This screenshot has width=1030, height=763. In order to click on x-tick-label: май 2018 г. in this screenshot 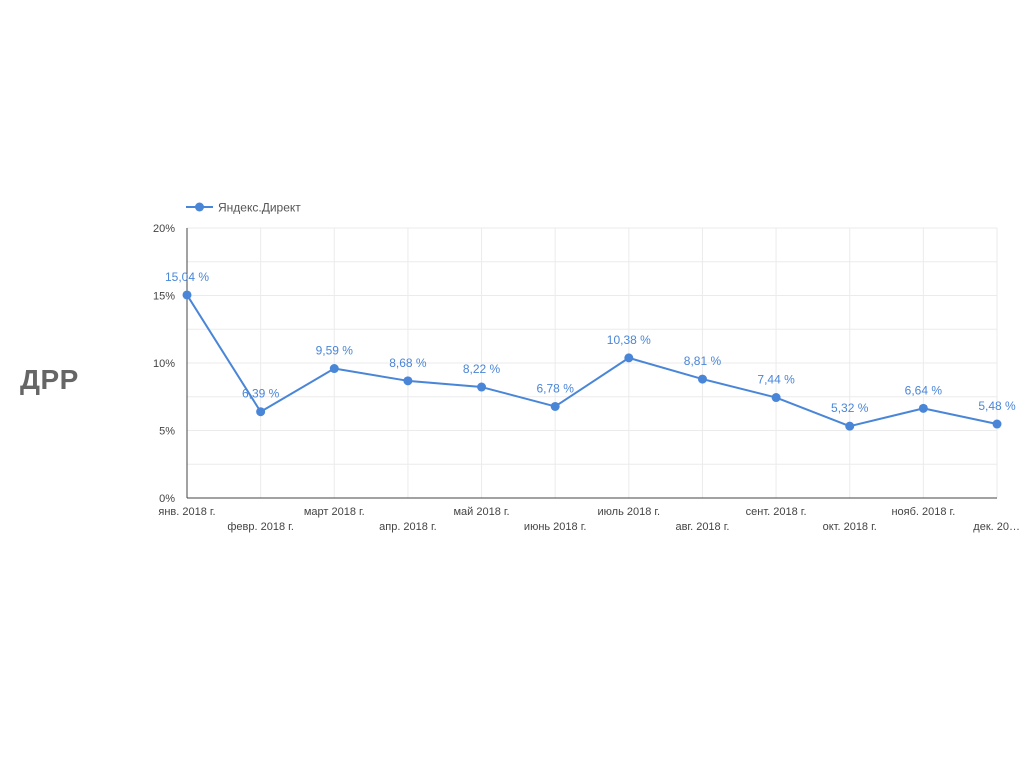, I will do `click(481, 512)`.